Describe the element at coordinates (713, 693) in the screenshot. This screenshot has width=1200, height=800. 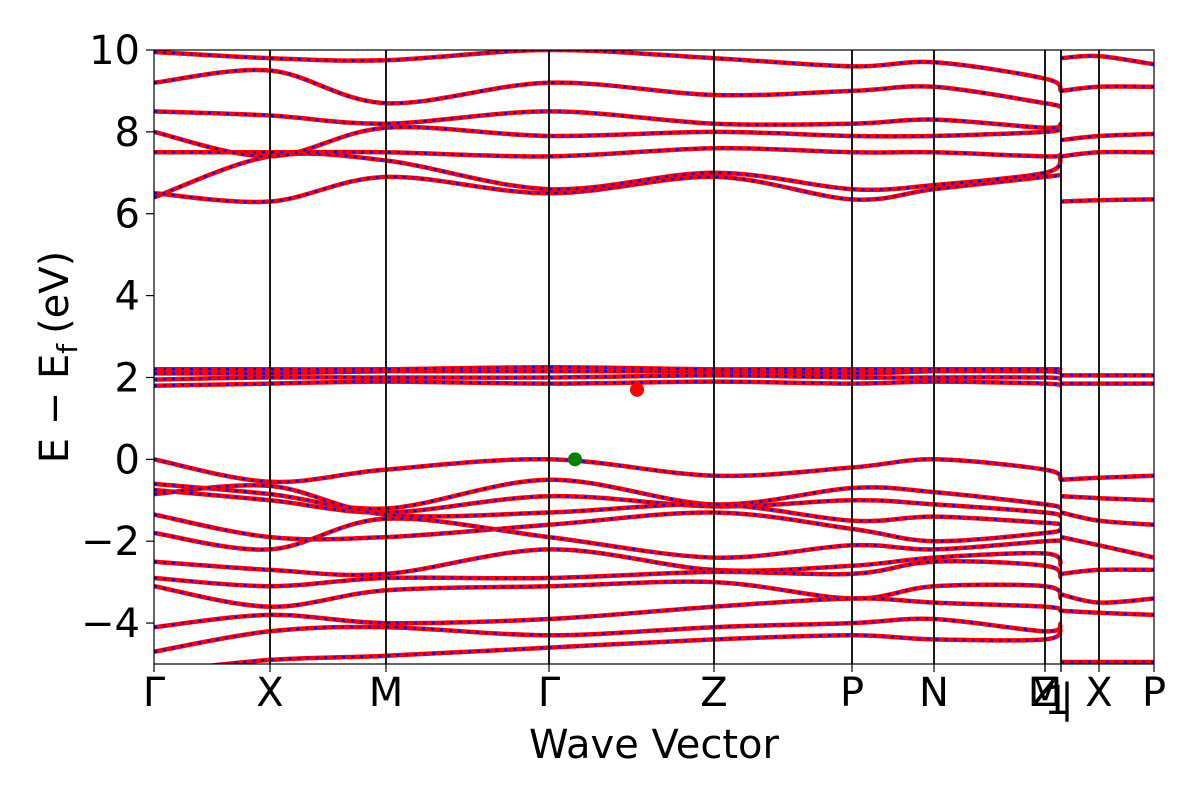
I see `x-tick-label-4: Z` at that location.